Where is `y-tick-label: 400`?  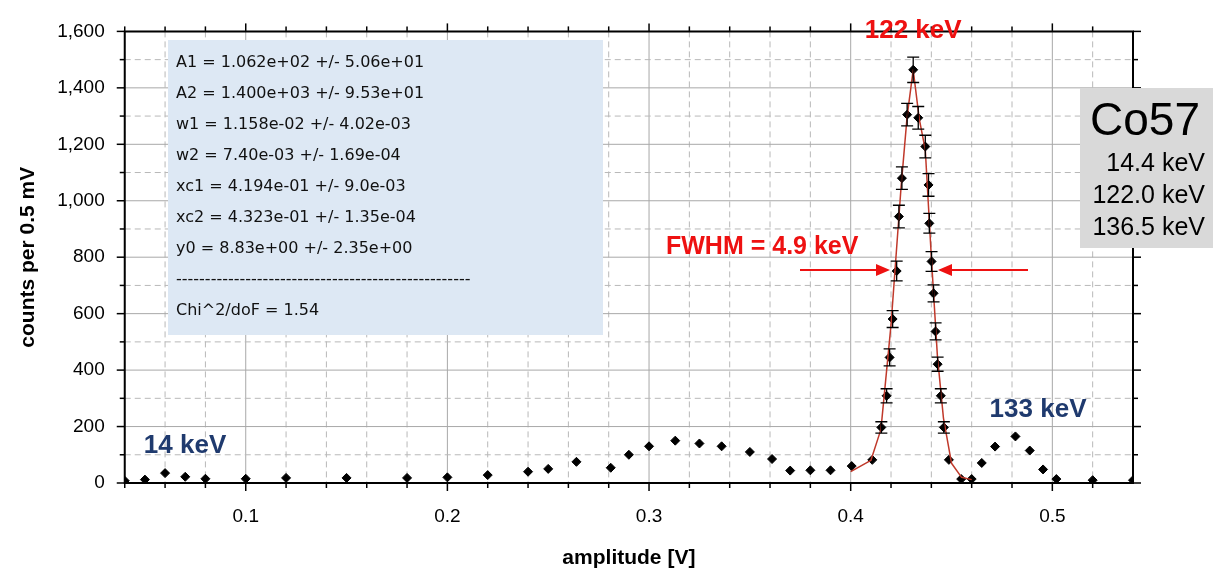
y-tick-label: 400 is located at coordinates (89, 369).